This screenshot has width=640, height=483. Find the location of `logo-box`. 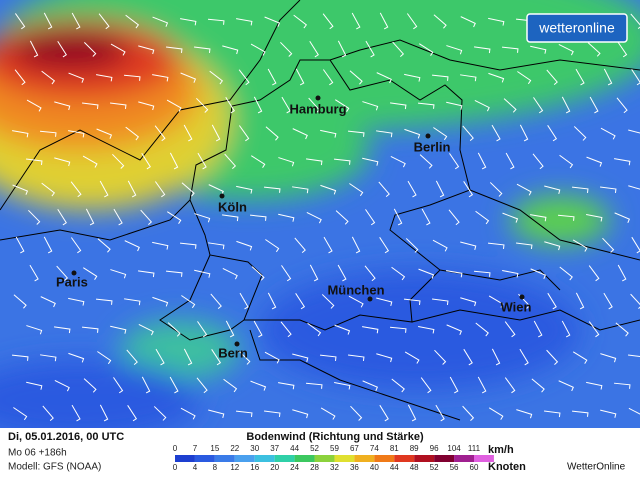

logo-box is located at coordinates (577, 28).